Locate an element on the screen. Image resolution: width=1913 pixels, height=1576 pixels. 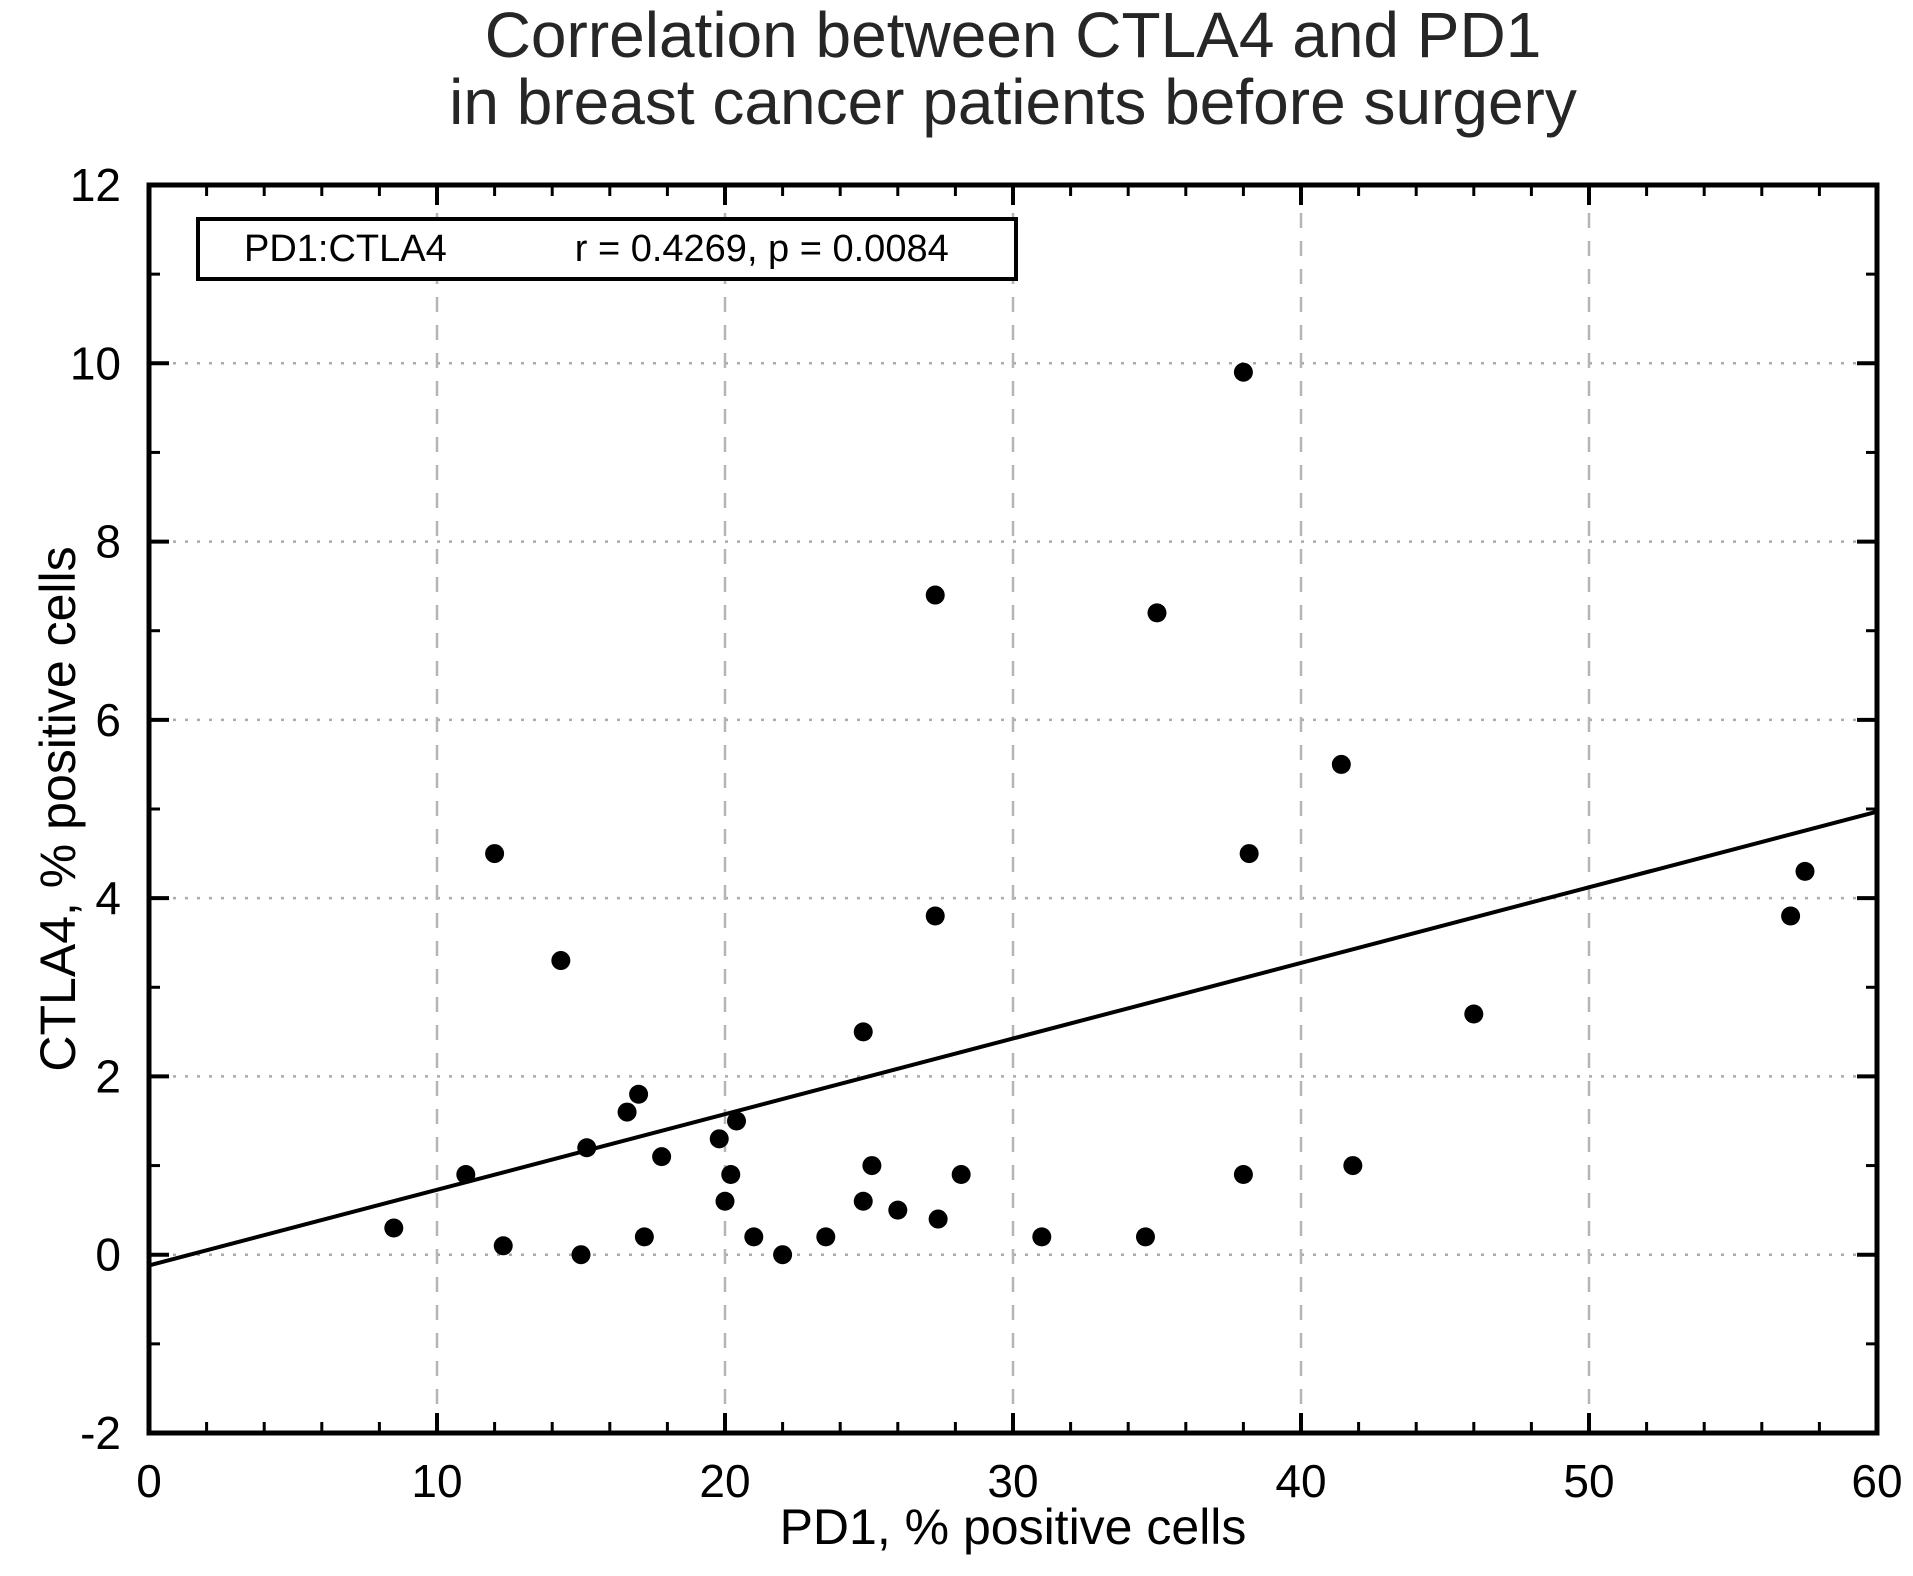
y-tick-label: -2 is located at coordinates (100, 1433).